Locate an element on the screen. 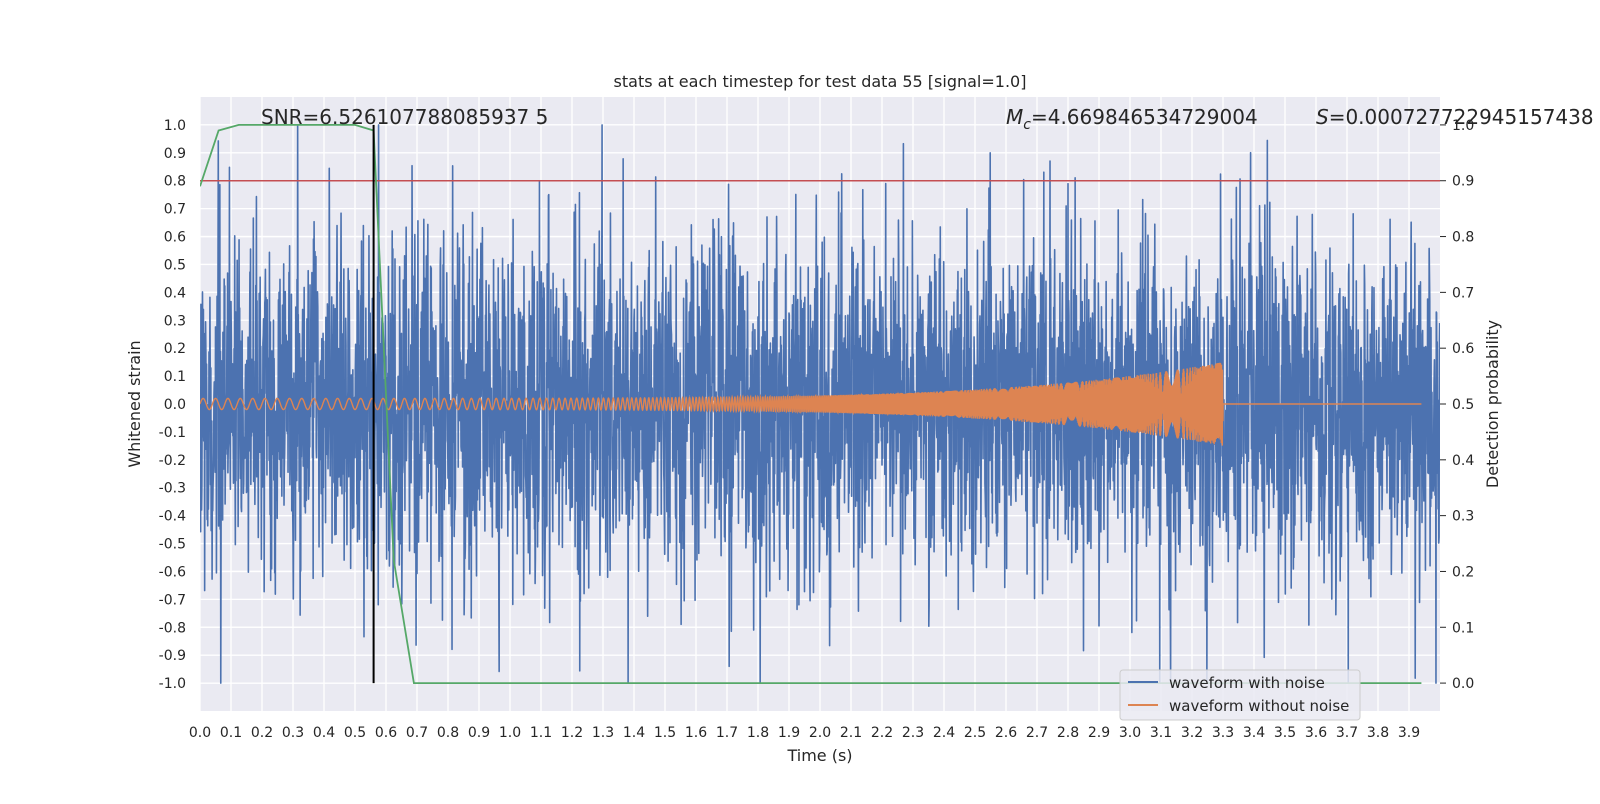 The width and height of the screenshot is (1600, 804). x-tick-label: 2.4 is located at coordinates (944, 733).